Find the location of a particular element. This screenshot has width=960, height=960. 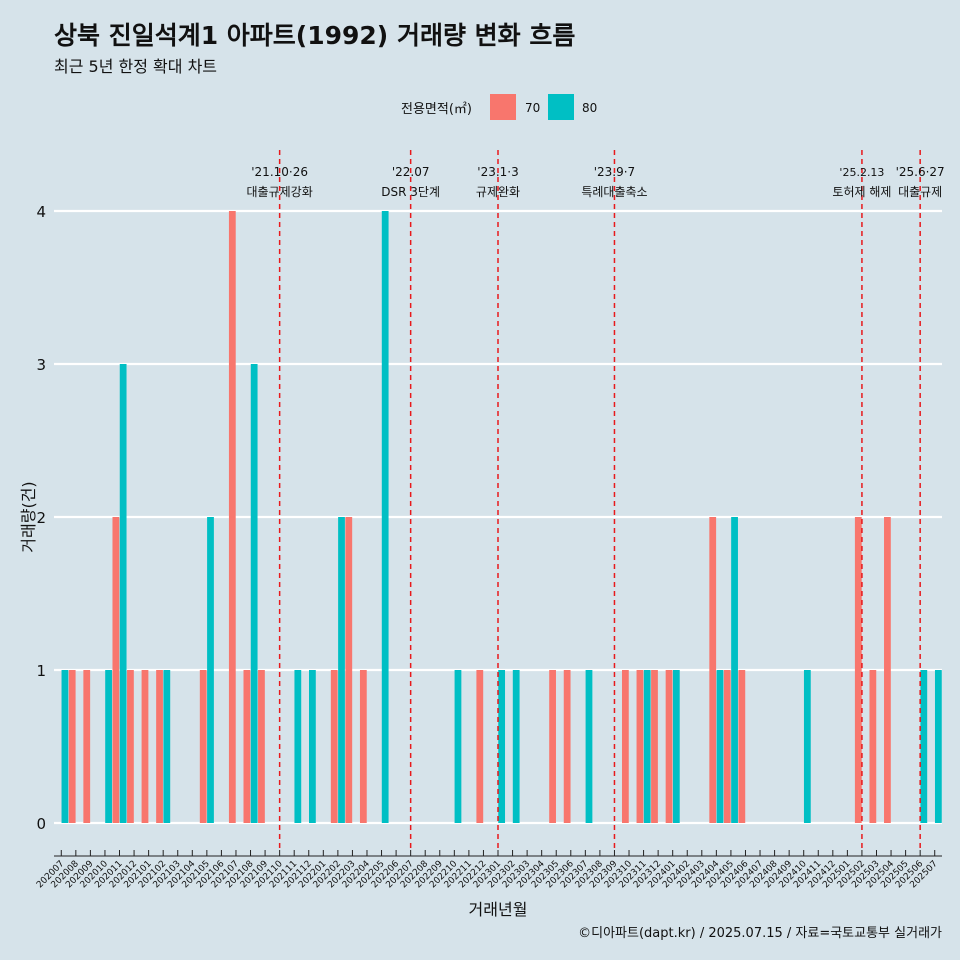

event-label-202301: 규제완화 is located at coordinates (498, 192).